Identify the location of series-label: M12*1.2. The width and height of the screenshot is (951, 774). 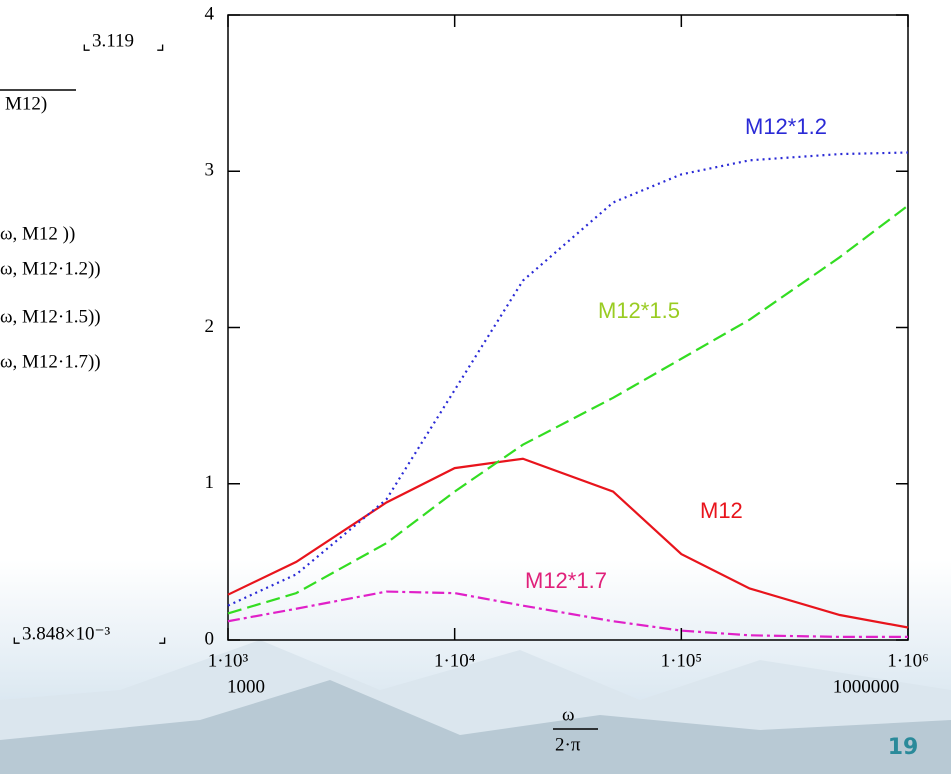
(786, 126).